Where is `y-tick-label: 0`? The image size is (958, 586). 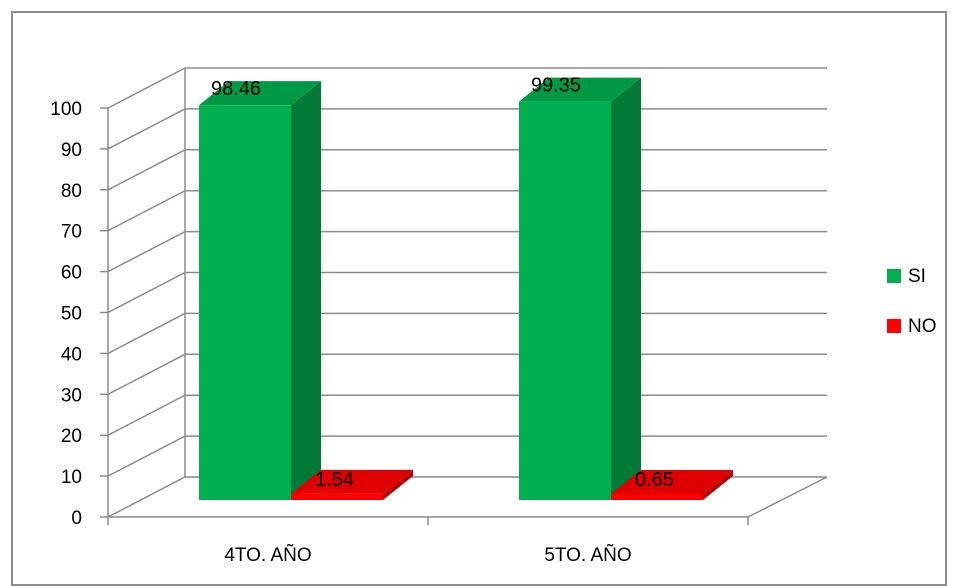 y-tick-label: 0 is located at coordinates (76, 518).